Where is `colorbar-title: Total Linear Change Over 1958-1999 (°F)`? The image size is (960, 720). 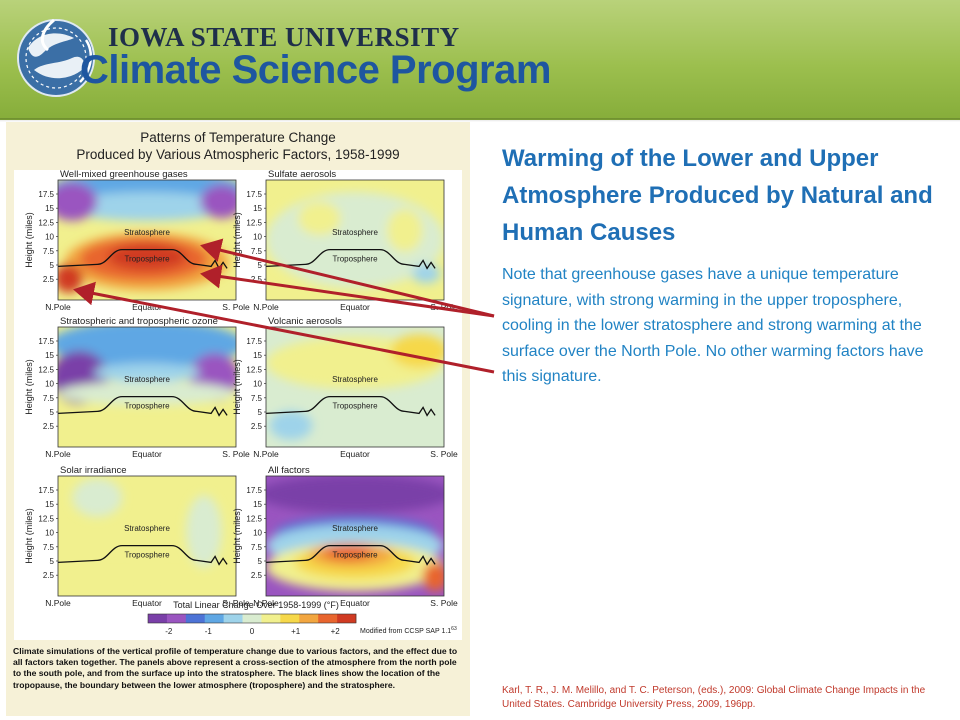 colorbar-title: Total Linear Change Over 1958-1999 (°F) is located at coordinates (256, 605).